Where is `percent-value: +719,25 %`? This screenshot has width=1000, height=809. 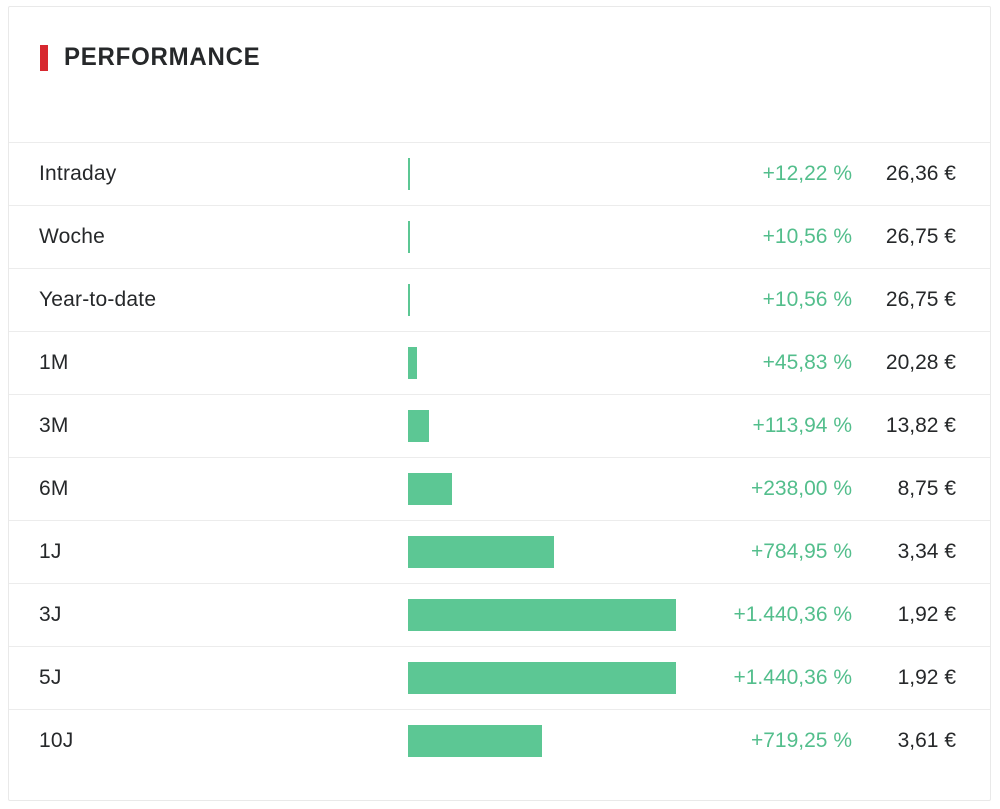 percent-value: +719,25 % is located at coordinates (801, 740).